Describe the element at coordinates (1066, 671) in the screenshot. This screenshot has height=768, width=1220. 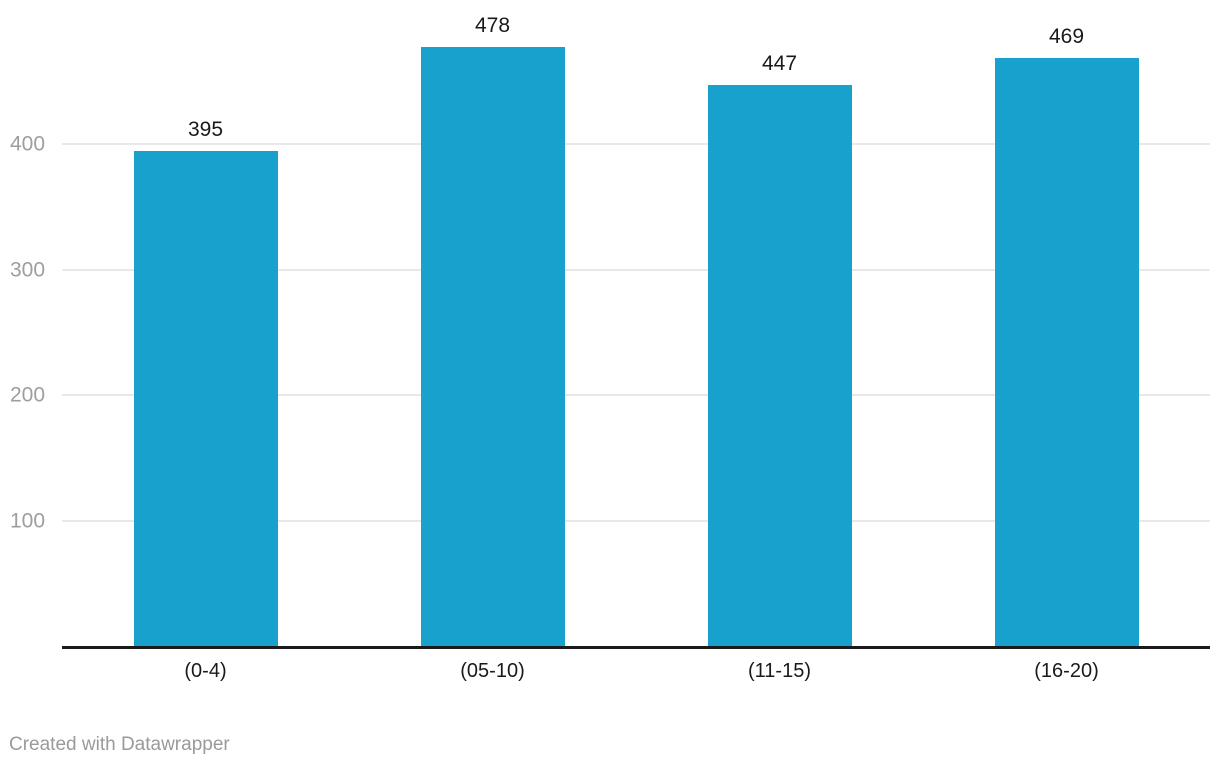
I see `x-axis-category-label: (16-20)` at that location.